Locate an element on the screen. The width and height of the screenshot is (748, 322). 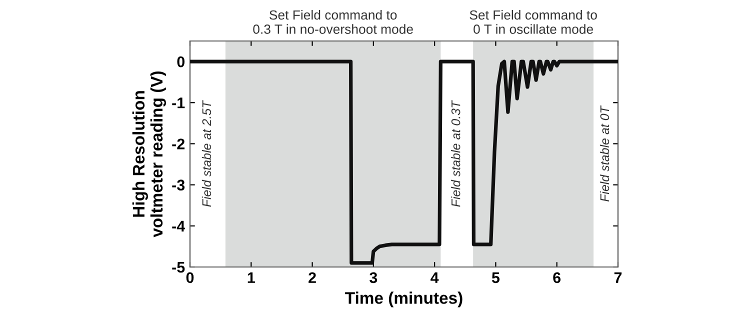
y-axis-title: High Resolution voltmeter reading (V) is located at coordinates (149, 154).